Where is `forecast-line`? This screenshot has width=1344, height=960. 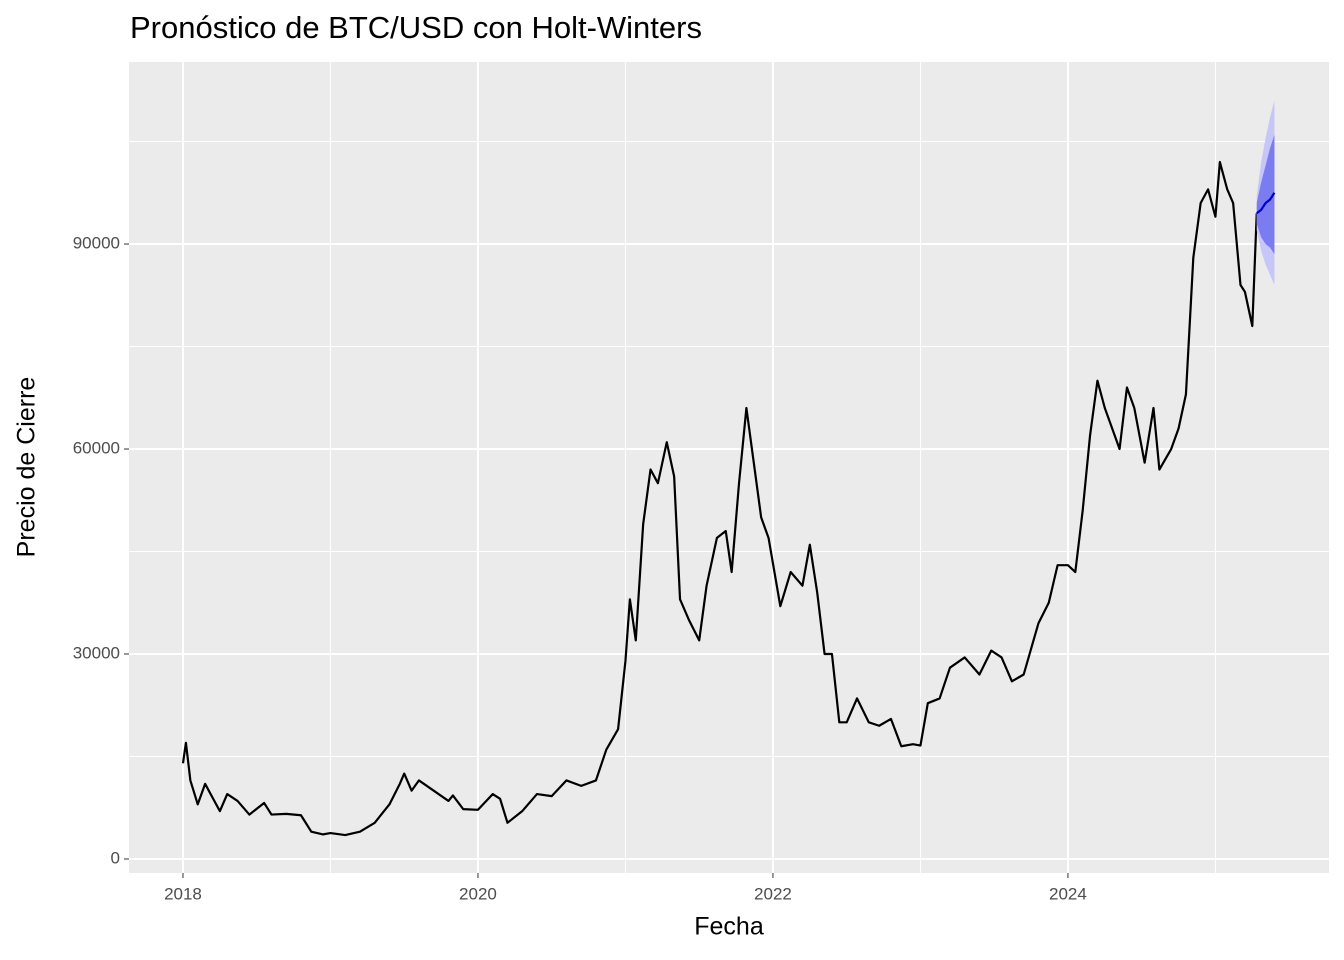 forecast-line is located at coordinates (1266, 203).